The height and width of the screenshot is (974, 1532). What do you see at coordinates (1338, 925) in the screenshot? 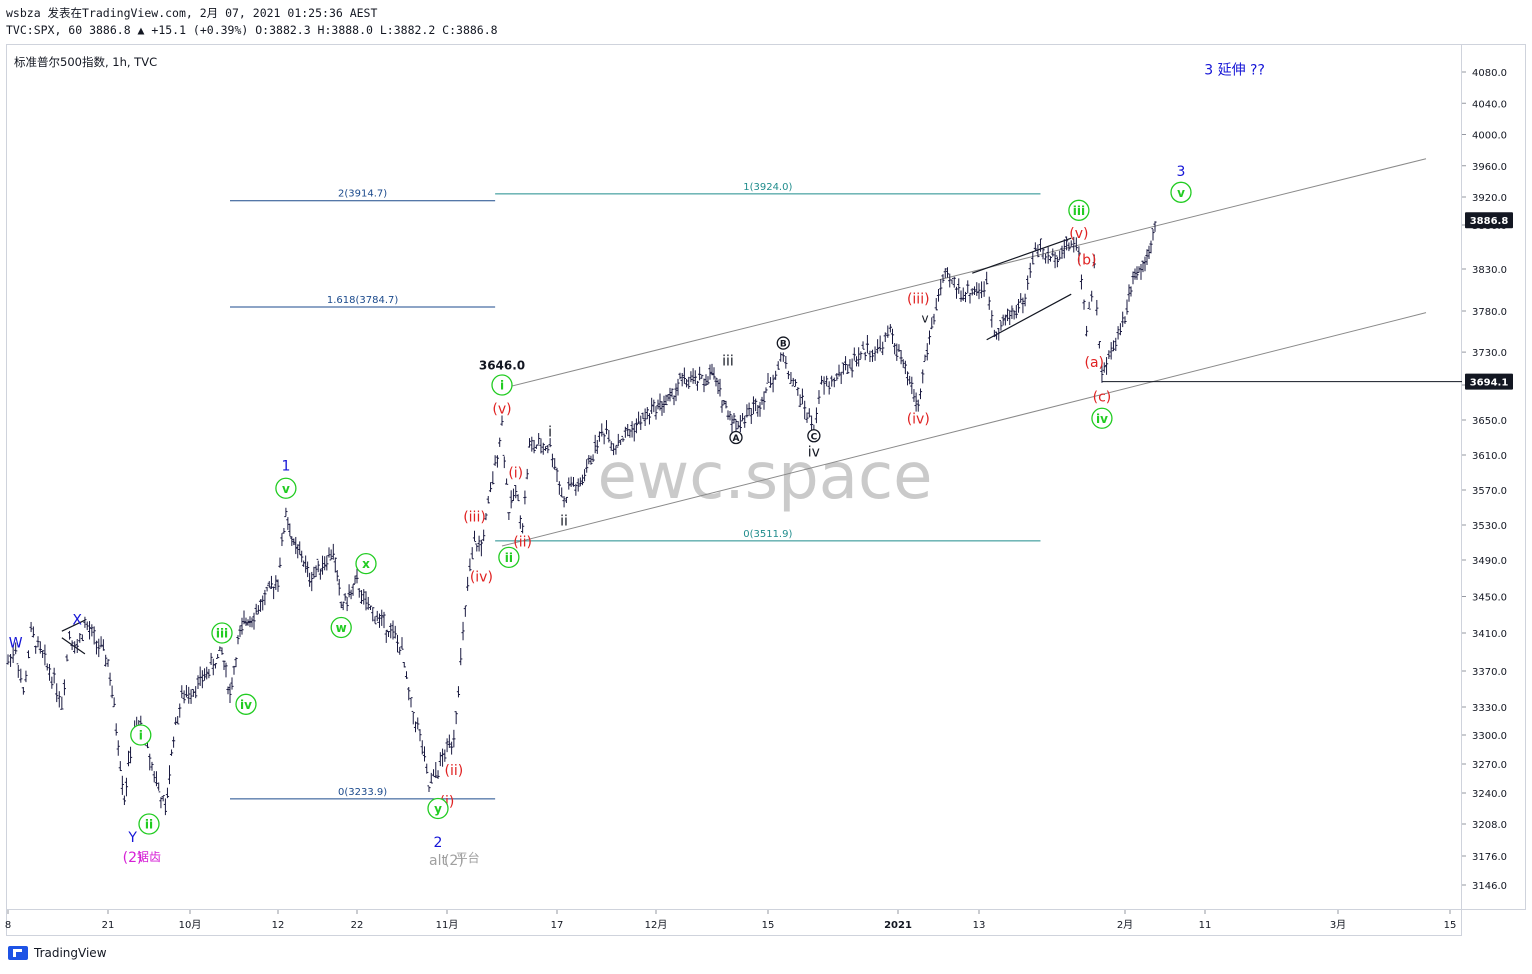
I see `x-tick-label: 3月` at bounding box center [1338, 925].